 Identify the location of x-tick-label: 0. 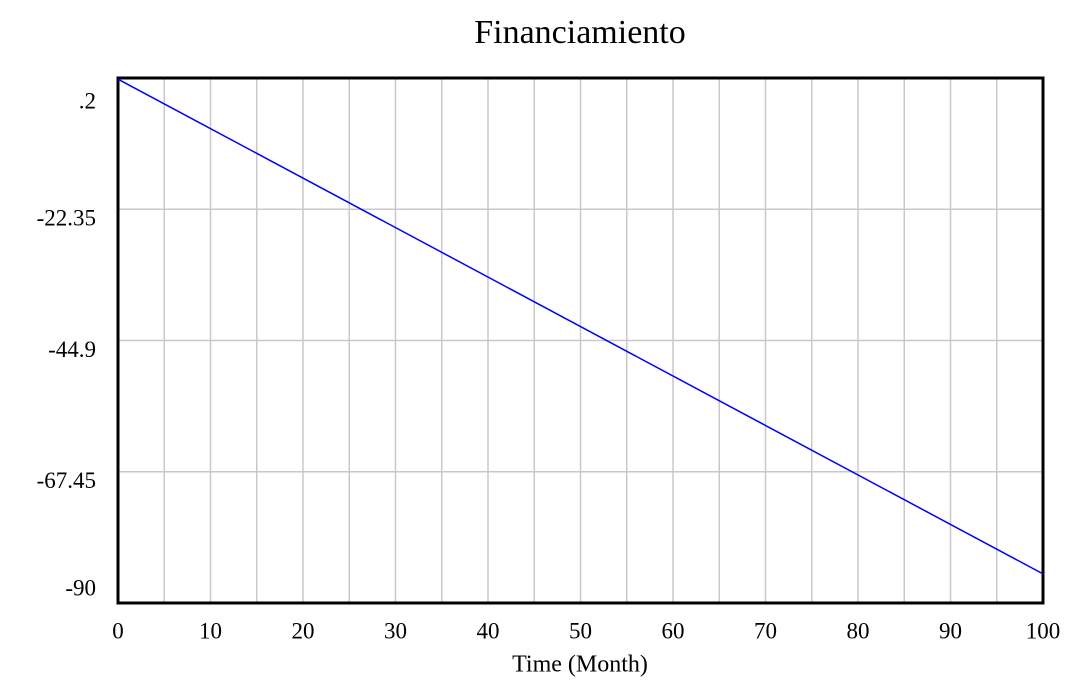
(118, 630).